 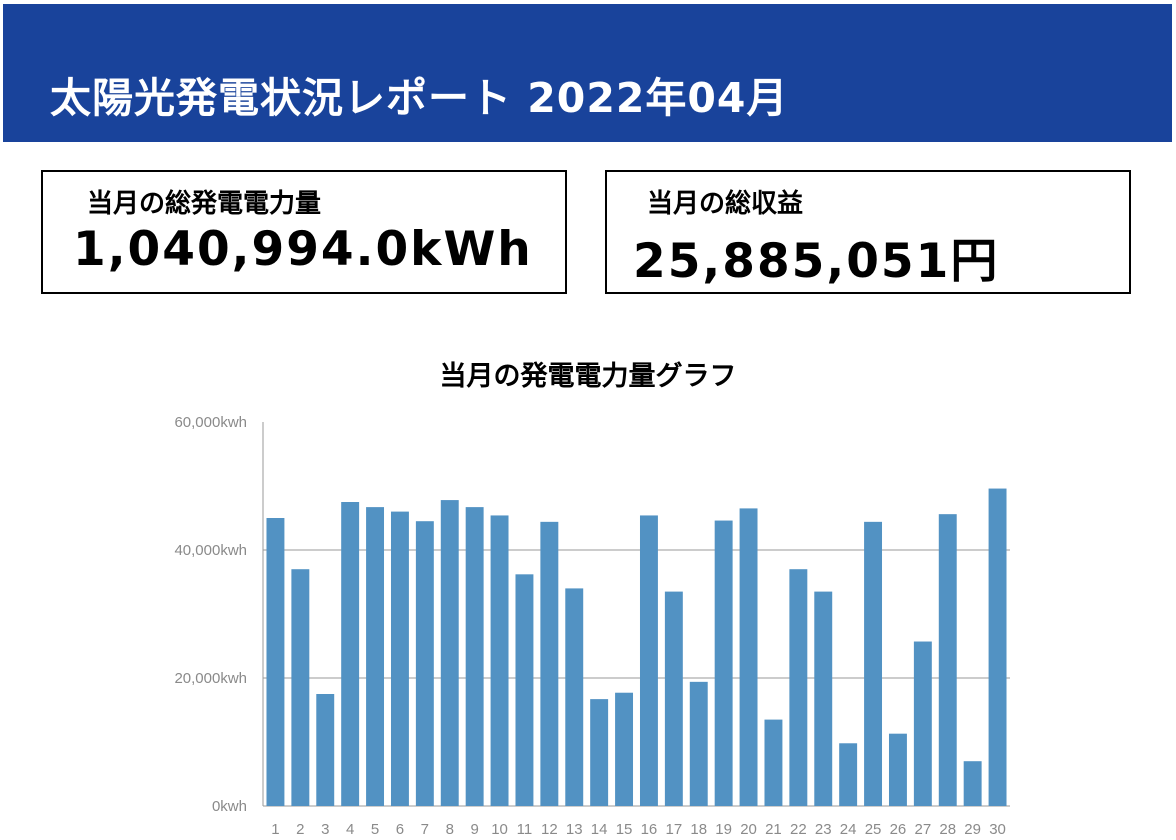 I want to click on x-tick-label: 25, so click(x=873, y=829).